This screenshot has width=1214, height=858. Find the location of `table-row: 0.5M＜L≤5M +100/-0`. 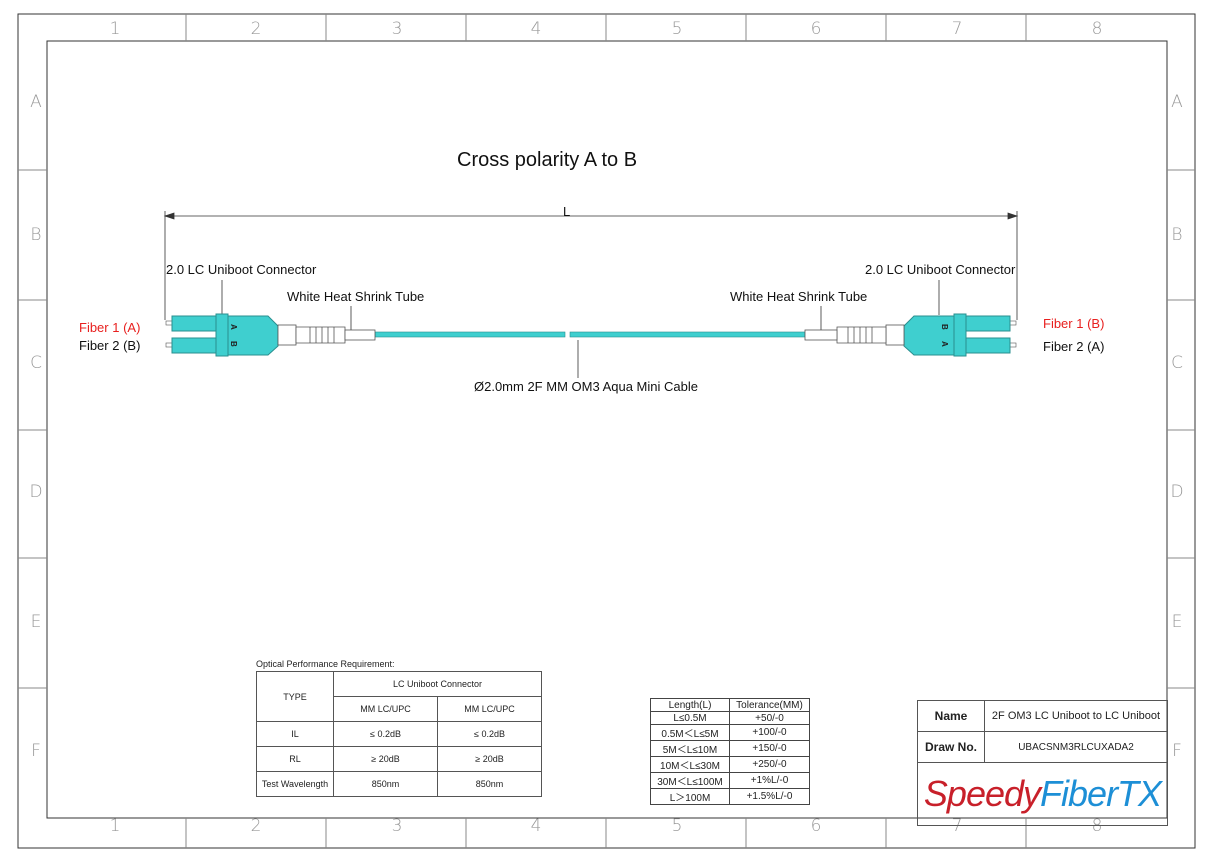

table-row: 0.5M＜L≤5M +100/-0 is located at coordinates (730, 732).